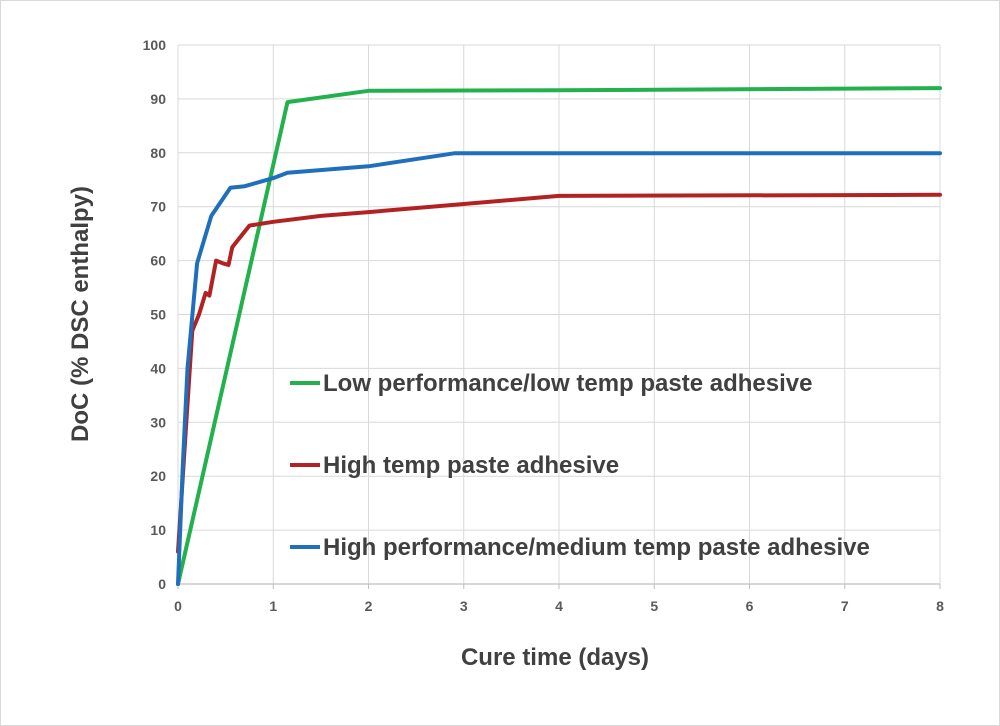  Describe the element at coordinates (158, 422) in the screenshot. I see `y-tick-label: 30` at that location.